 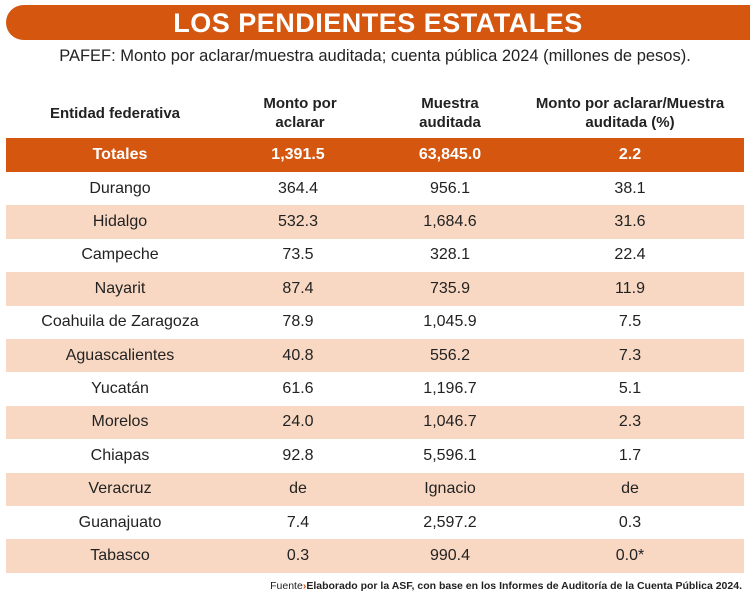 What do you see at coordinates (120, 556) in the screenshot?
I see `cell: Tabasco` at bounding box center [120, 556].